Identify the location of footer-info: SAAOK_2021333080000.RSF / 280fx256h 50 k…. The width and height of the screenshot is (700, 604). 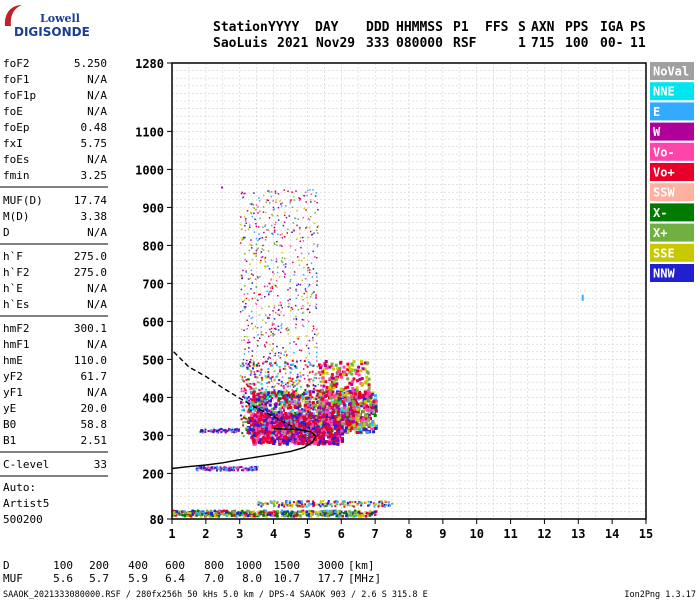
(215, 595).